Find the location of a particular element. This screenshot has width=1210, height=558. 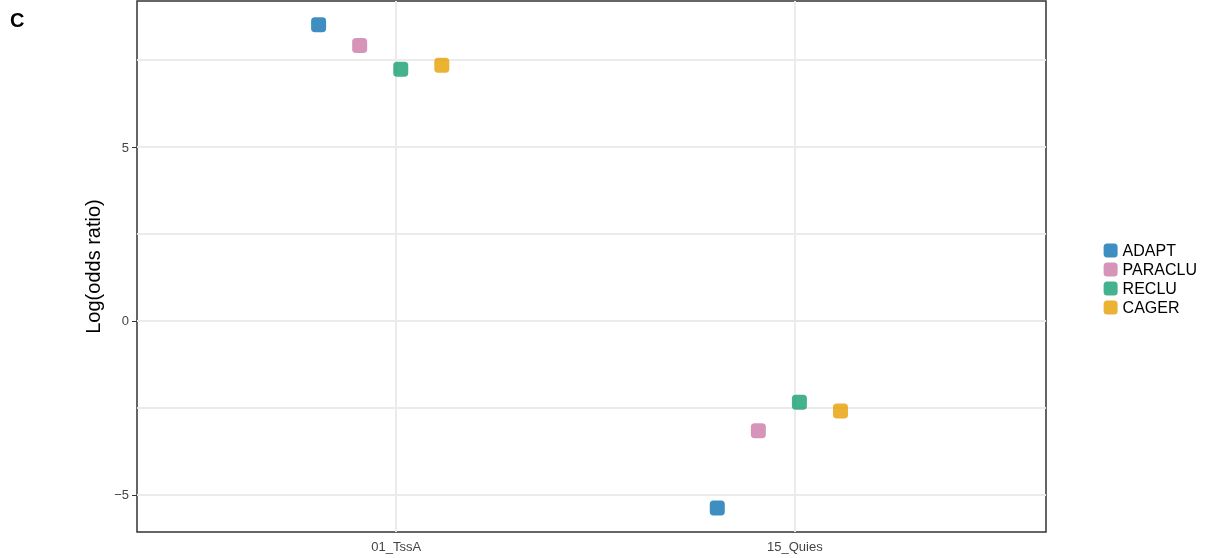

x-tick-label: 15_Quies is located at coordinates (795, 546).